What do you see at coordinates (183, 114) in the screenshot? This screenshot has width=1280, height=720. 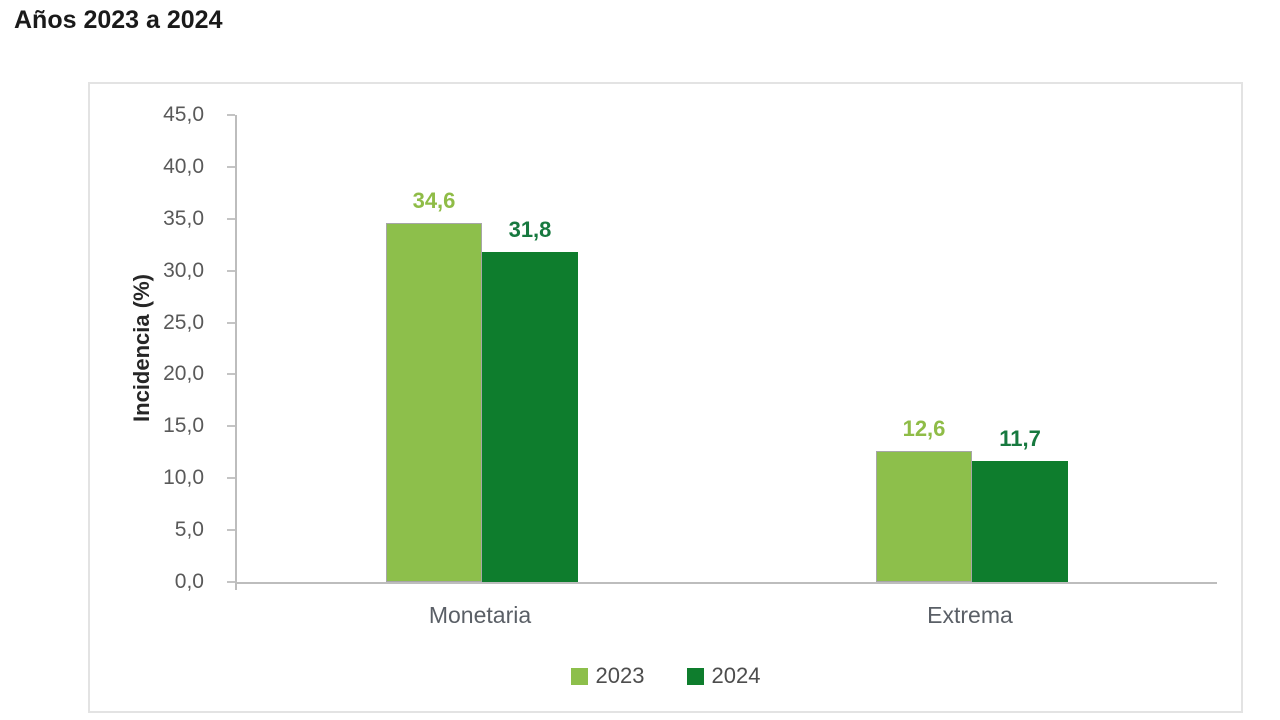 I see `y-tick-label: 45,0` at bounding box center [183, 114].